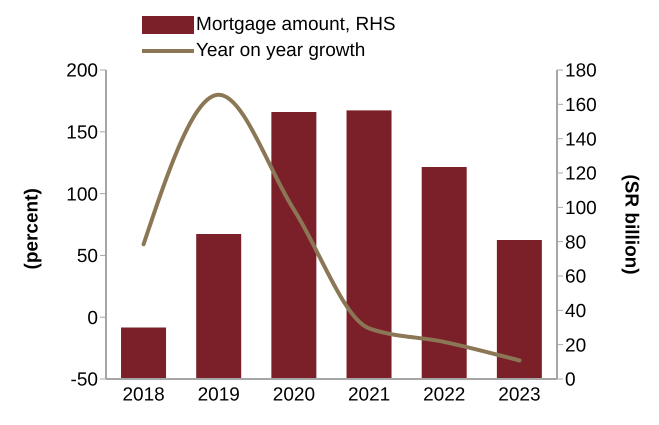  I want to click on x-tick-label: 2022, so click(444, 395).